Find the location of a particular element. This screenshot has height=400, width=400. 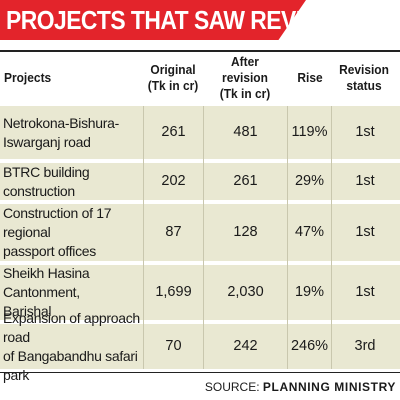

table-row-3-rise: 47% is located at coordinates (309, 232).